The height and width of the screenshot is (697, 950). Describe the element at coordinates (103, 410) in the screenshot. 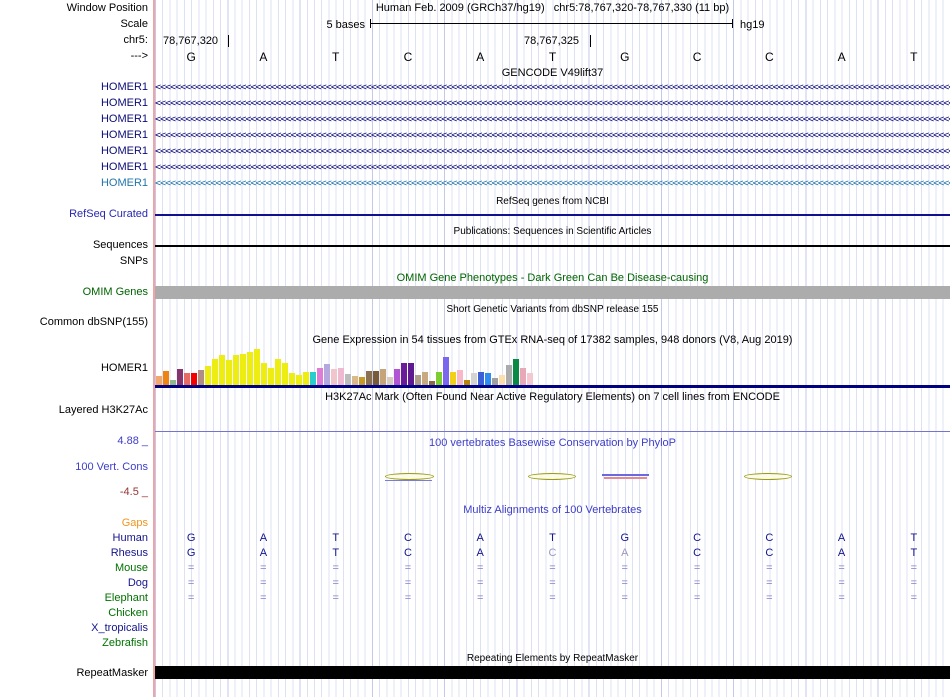

I see `layered-h3k27ac-label: Layered H3K27Ac` at that location.